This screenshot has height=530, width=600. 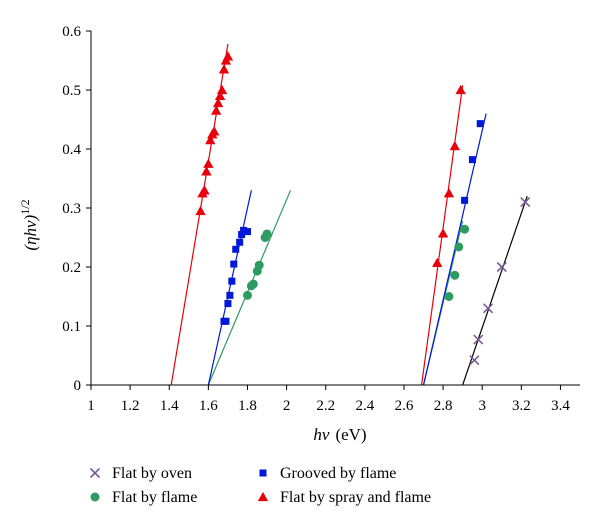 What do you see at coordinates (30, 232) in the screenshot?
I see `y-axis-title-var: (ηhν)` at bounding box center [30, 232].